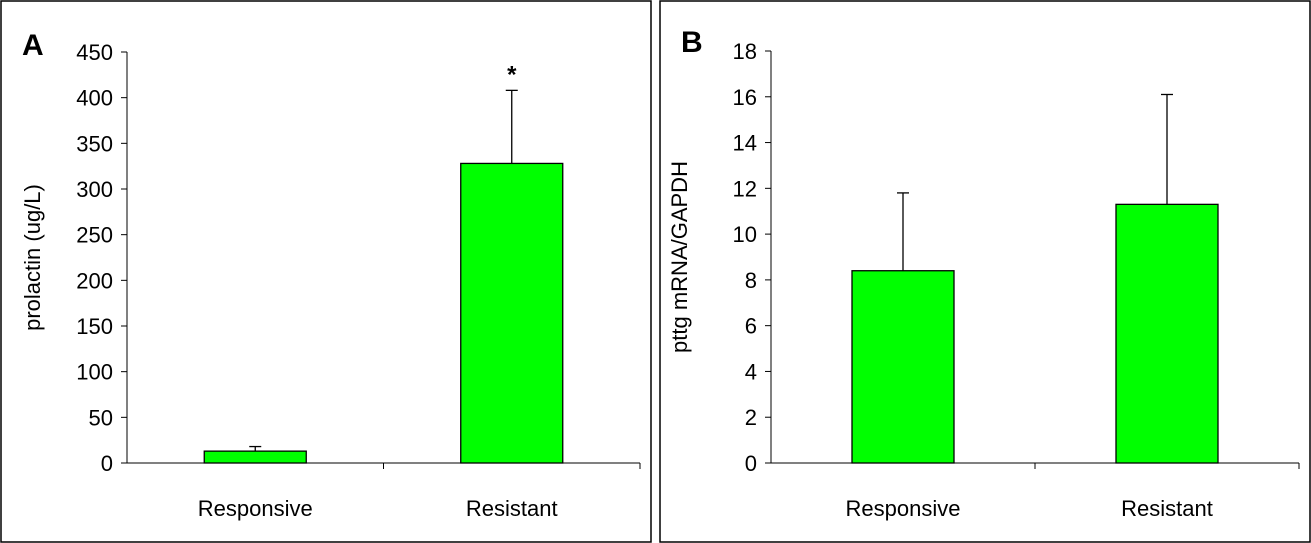 This screenshot has width=1311, height=543. What do you see at coordinates (745, 51) in the screenshot?
I see `y-tick-label: 18` at bounding box center [745, 51].